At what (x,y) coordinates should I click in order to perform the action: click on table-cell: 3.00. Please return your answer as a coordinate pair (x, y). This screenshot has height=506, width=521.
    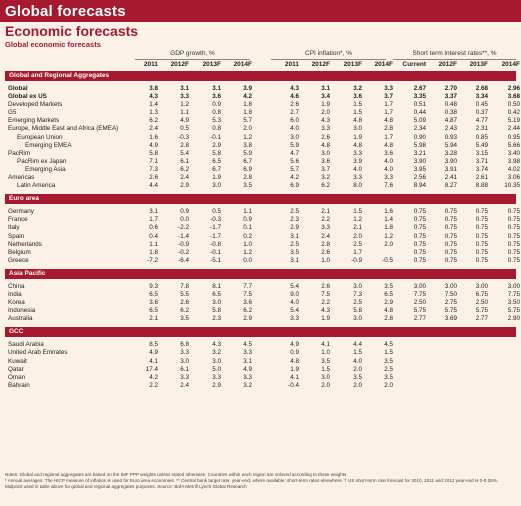
    Looking at the image, I should click on (513, 286).